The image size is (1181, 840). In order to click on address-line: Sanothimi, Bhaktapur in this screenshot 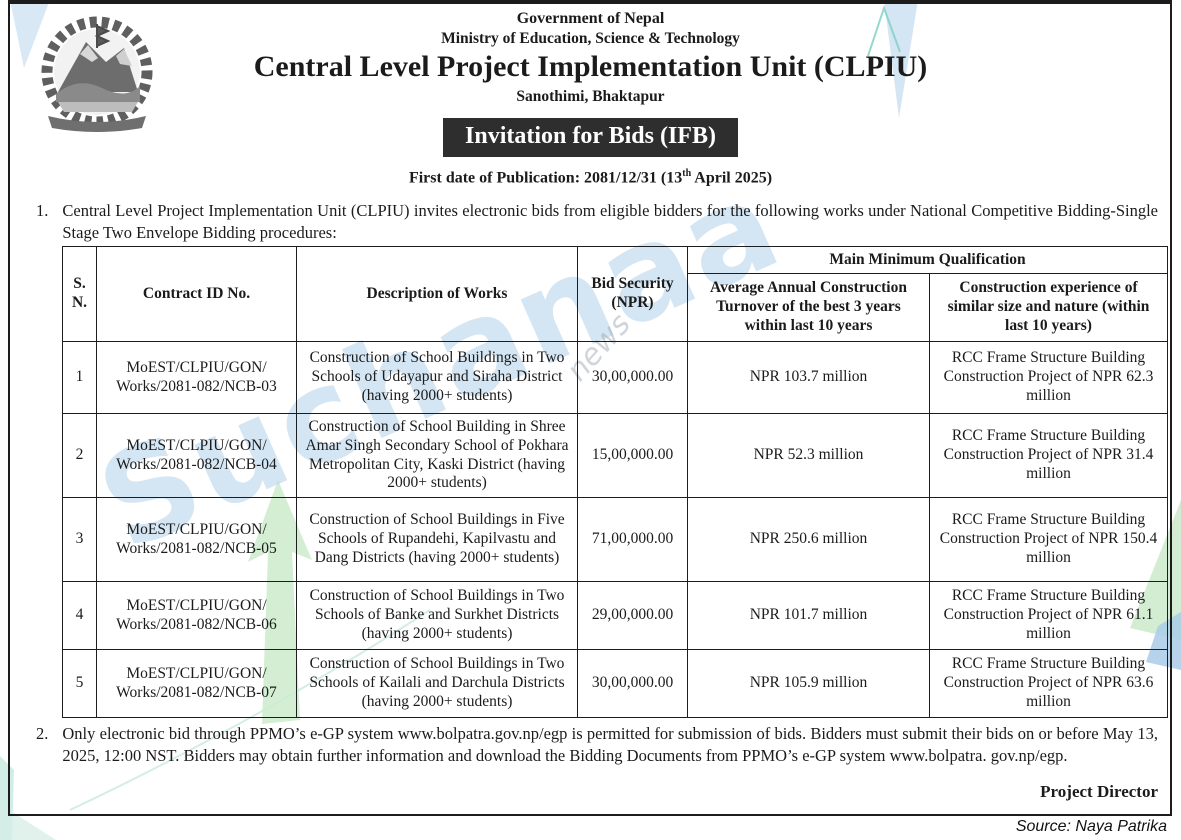, I will do `click(590, 96)`.